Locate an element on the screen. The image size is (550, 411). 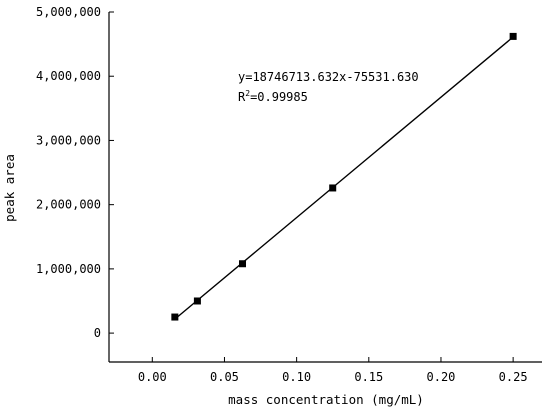
x-tick-label: 0.05 is located at coordinates (224, 377).